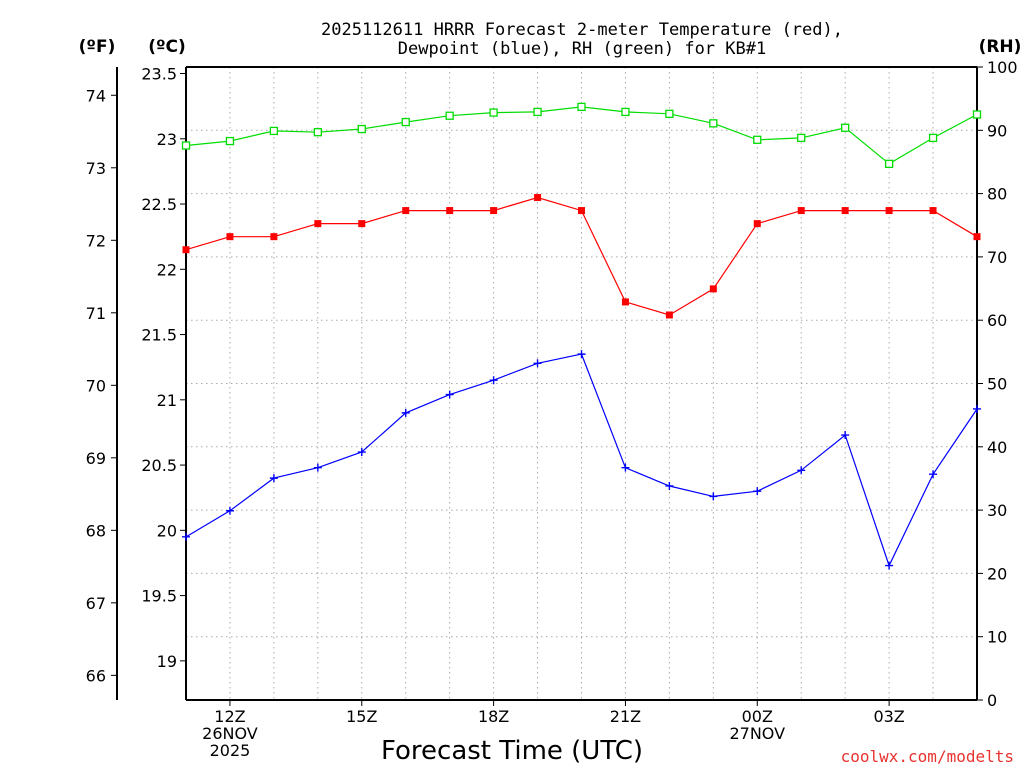  Describe the element at coordinates (361, 716) in the screenshot. I see `x-tick-label: 15Z` at that location.